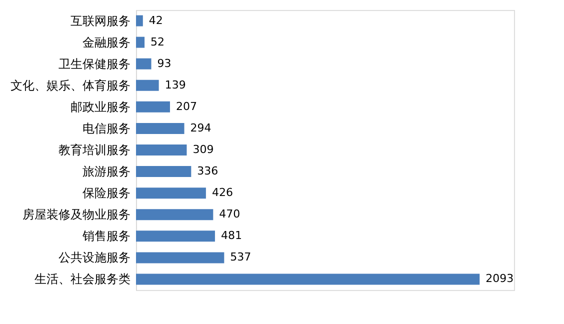  What do you see at coordinates (203, 149) in the screenshot?
I see `data-label: 309` at bounding box center [203, 149].